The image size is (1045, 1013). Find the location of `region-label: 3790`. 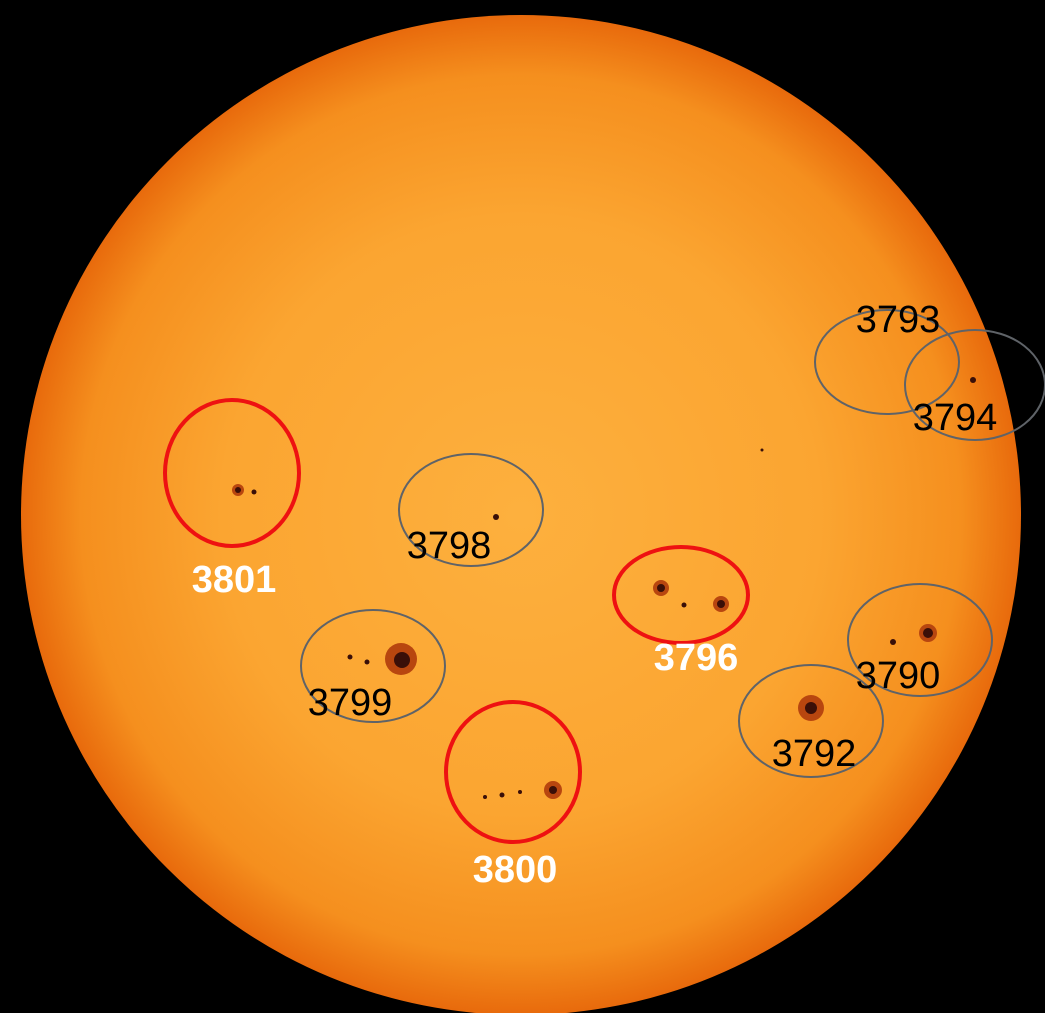

region-label: 3790 is located at coordinates (898, 676).